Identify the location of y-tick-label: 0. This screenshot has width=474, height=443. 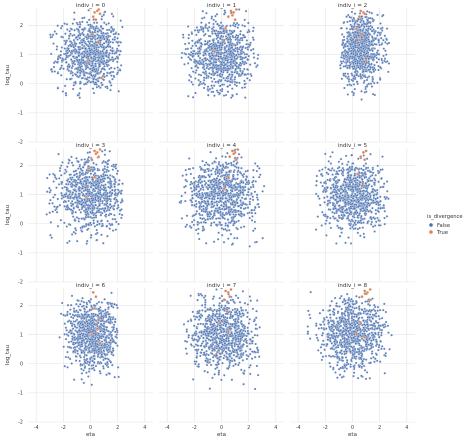
(21, 224).